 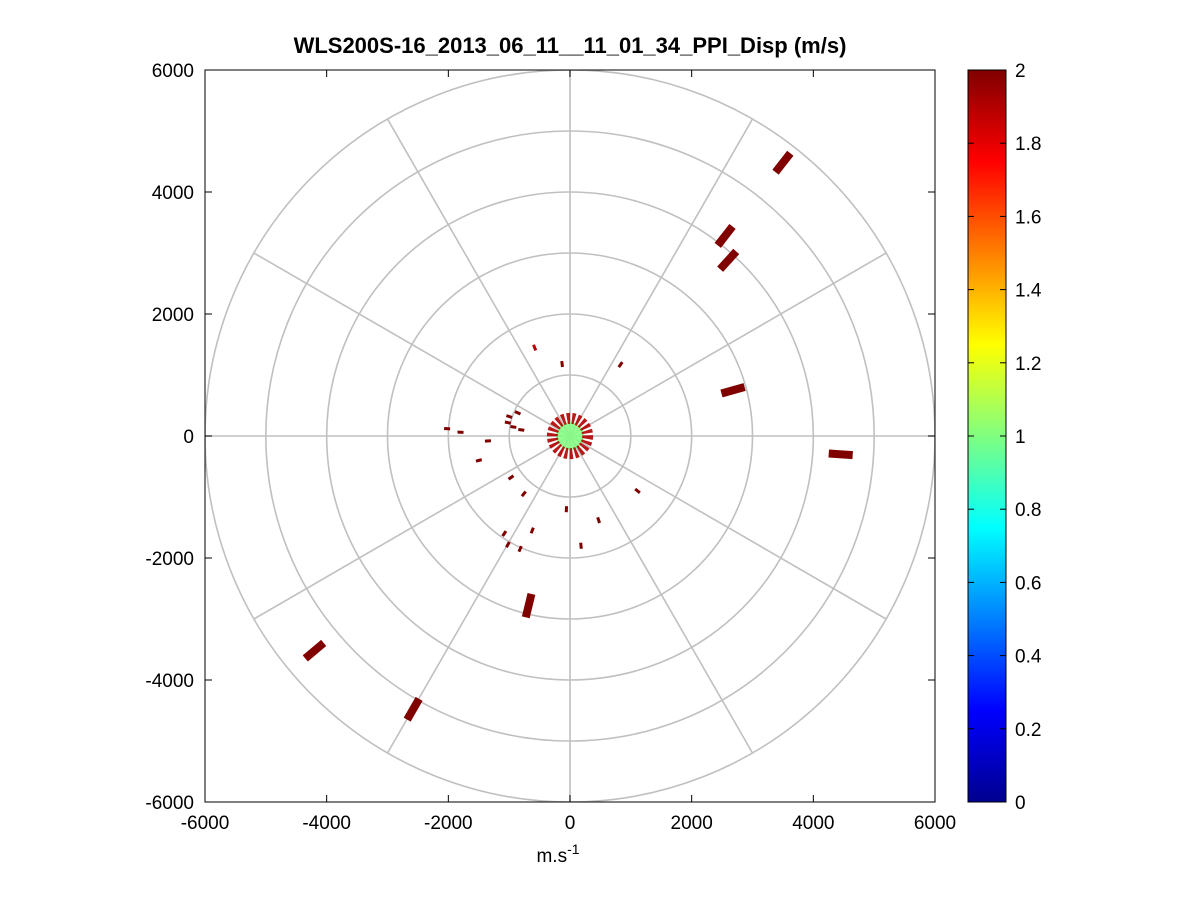 I want to click on x-tick-label: -4000, so click(x=326, y=823).